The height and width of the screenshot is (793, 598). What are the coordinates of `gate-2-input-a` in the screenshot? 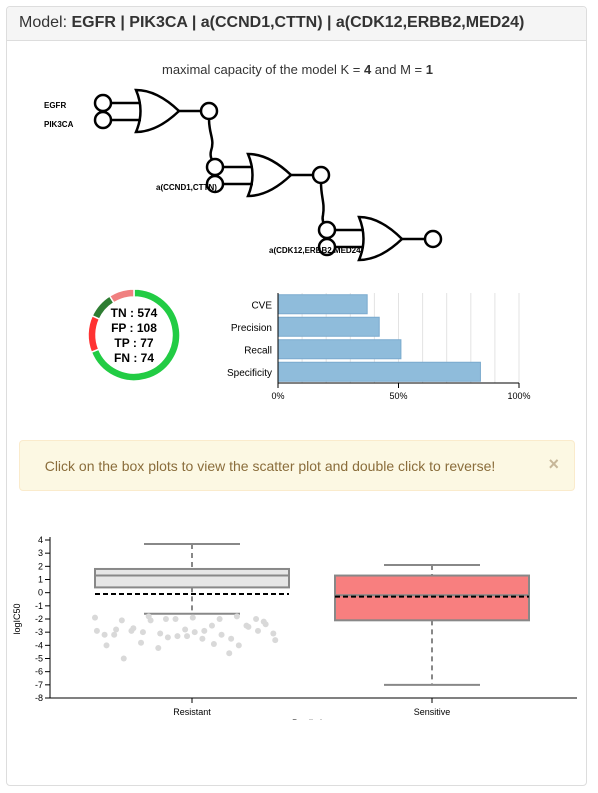 It's located at (215, 167).